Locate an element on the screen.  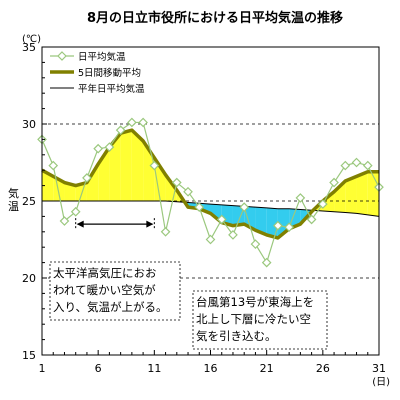
x-axis-unit: (日) is located at coordinates (381, 382).